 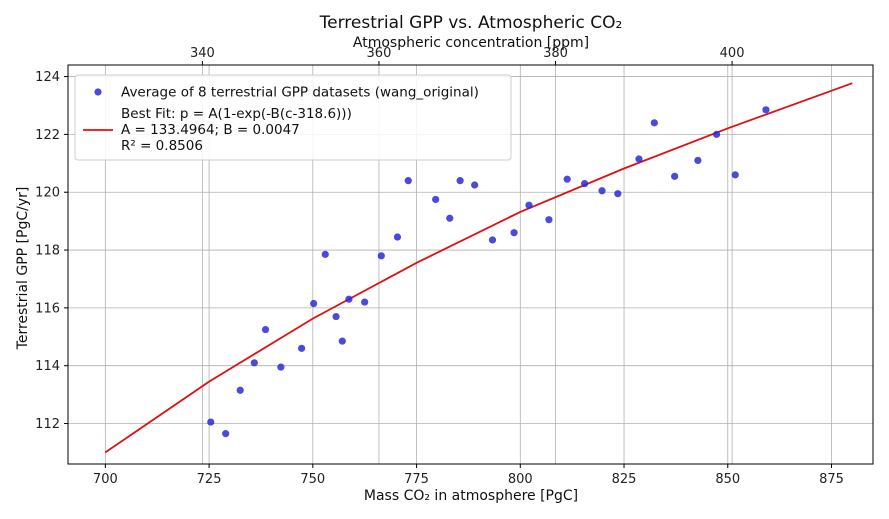 What do you see at coordinates (831, 479) in the screenshot?
I see `x-tick-label: 875` at bounding box center [831, 479].